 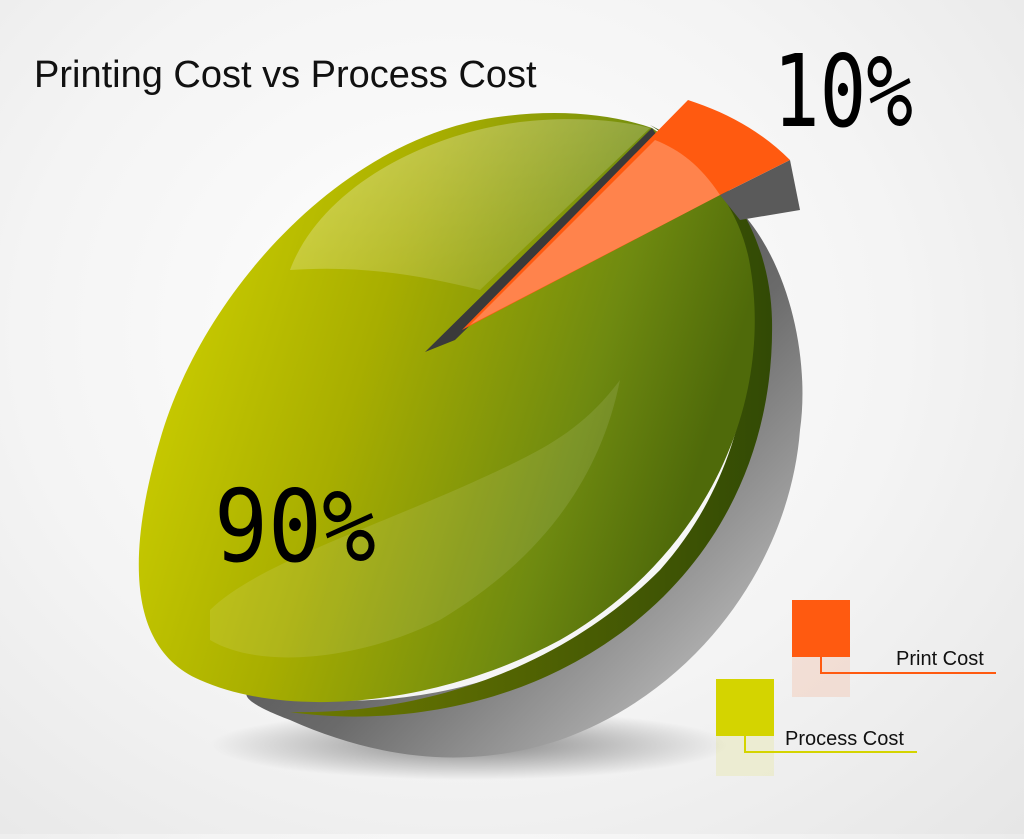 What do you see at coordinates (415, 519) in the screenshot?
I see `process-slice-gloss-lower` at bounding box center [415, 519].